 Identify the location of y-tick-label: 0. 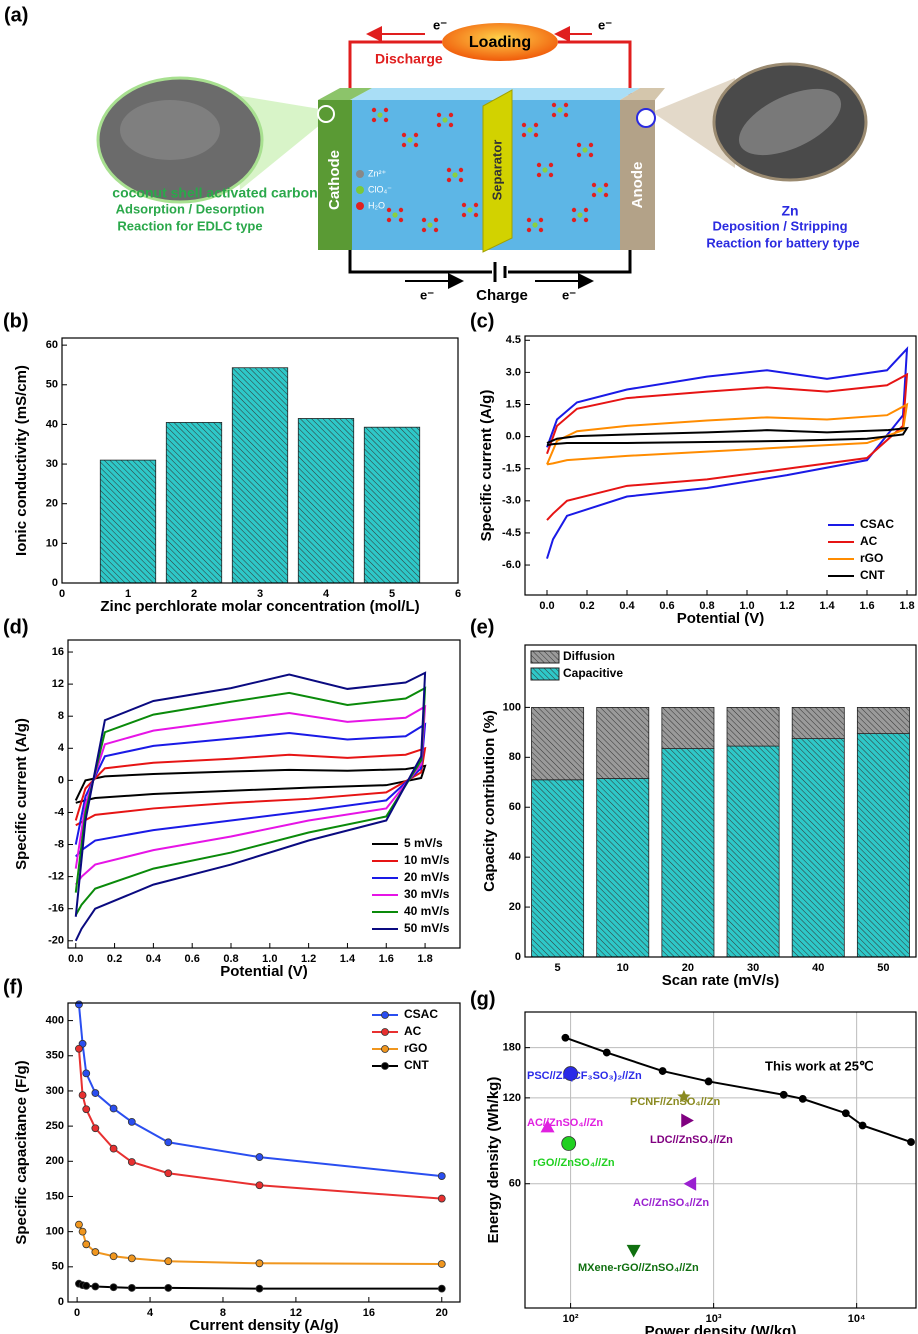
(55, 583).